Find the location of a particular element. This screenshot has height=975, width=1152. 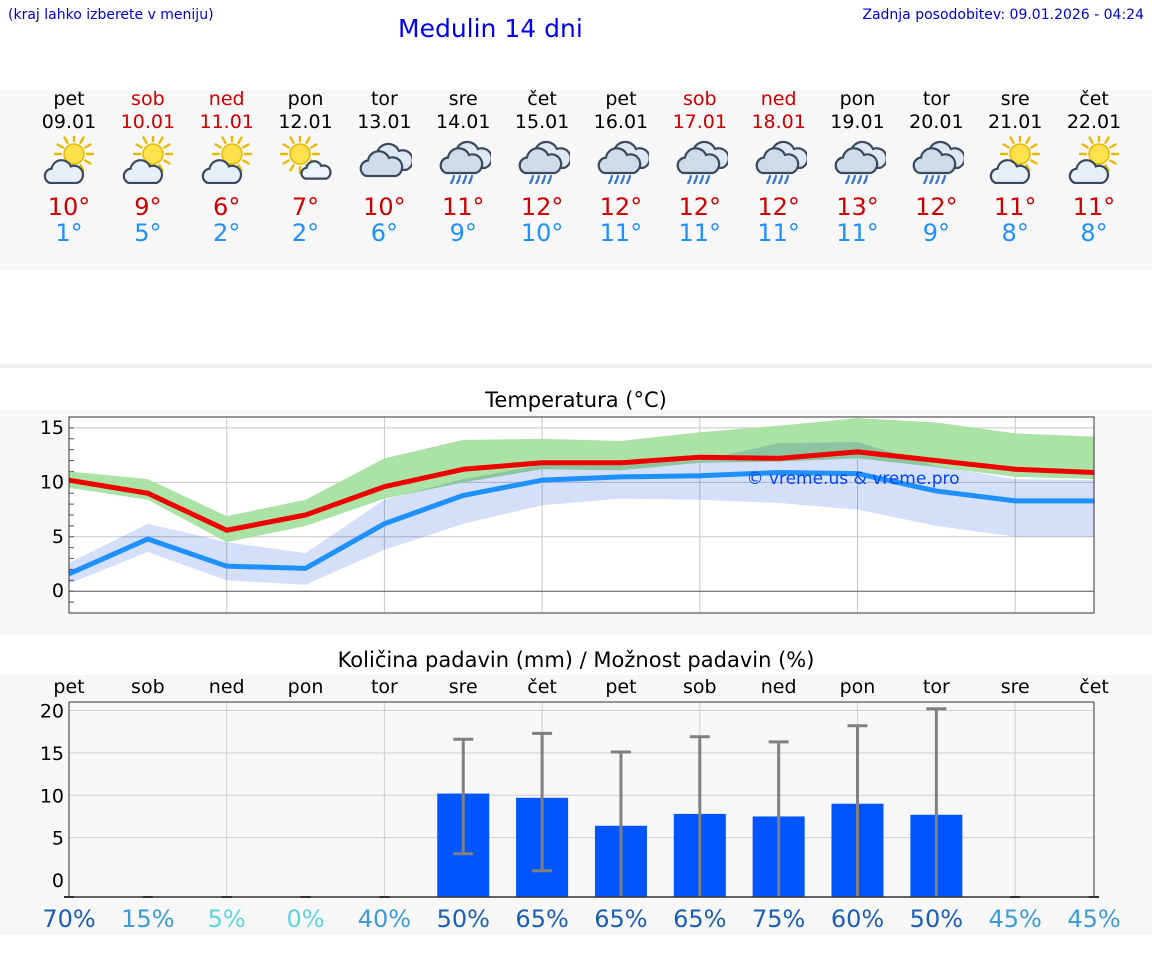

day-column: čet 22.01 11° 8° is located at coordinates (1094, 167).